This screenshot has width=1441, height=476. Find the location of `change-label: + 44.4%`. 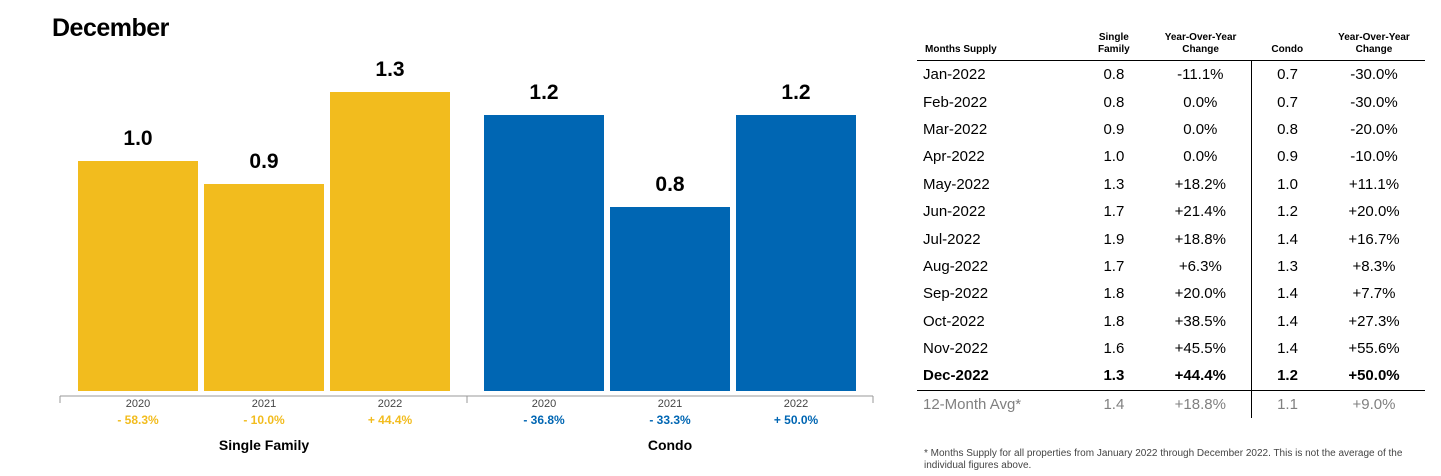

change-label: + 44.4% is located at coordinates (390, 420).